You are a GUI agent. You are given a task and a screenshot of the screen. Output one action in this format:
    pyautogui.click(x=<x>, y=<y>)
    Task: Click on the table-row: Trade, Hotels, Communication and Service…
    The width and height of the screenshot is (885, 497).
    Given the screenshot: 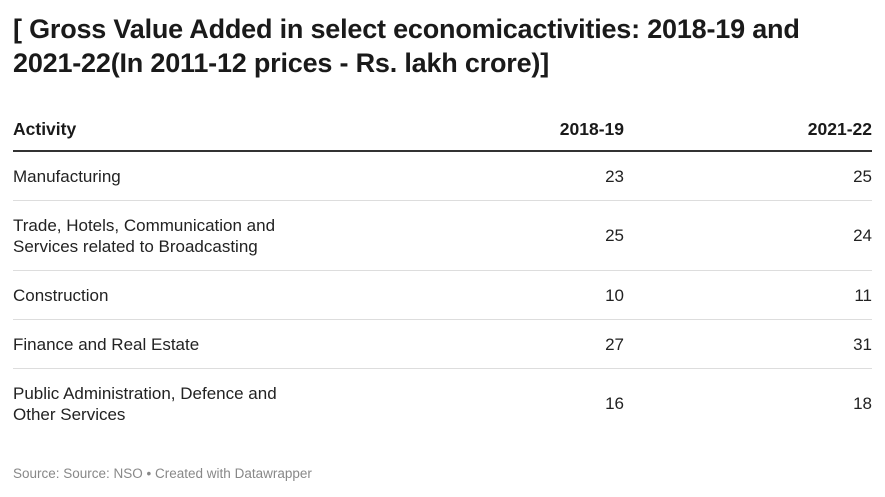 What is the action you would take?
    pyautogui.click(x=442, y=235)
    